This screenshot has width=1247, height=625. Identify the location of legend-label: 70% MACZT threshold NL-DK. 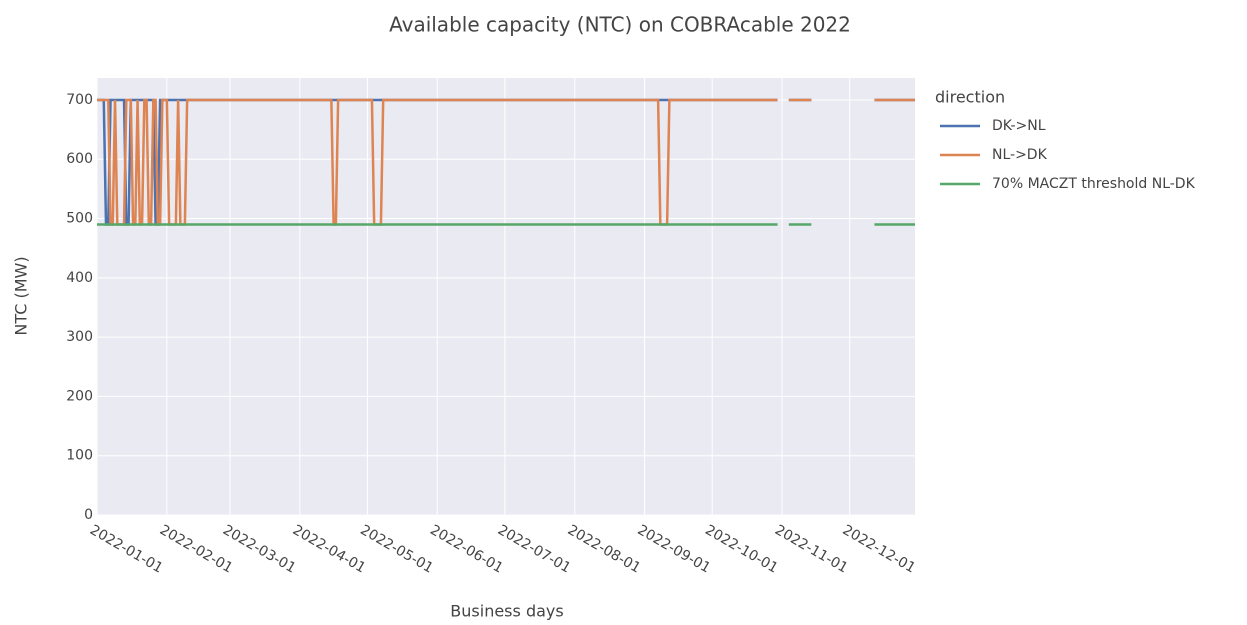
(1094, 184).